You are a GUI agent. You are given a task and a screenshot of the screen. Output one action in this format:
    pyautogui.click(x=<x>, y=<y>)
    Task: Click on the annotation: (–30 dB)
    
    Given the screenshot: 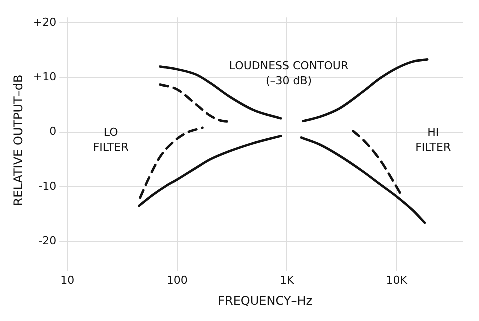 What is the action you would take?
    pyautogui.click(x=289, y=81)
    